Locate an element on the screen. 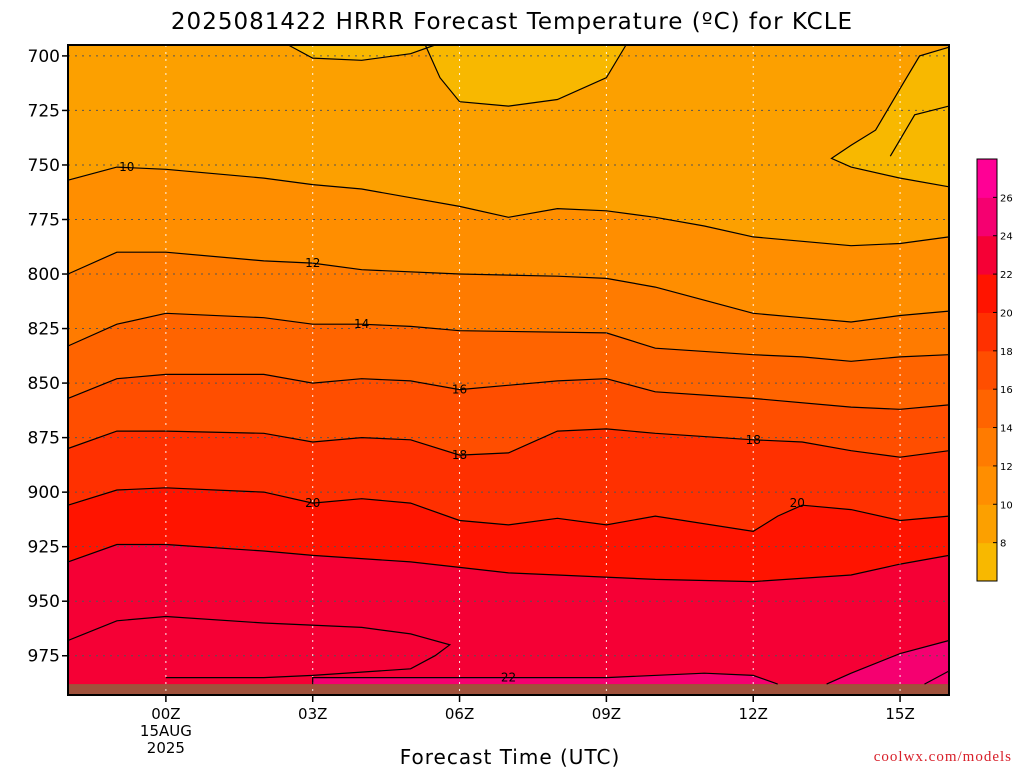  y-axis: 700 725 750 775 800 825 850 875 900 925 950 975 is located at coordinates (48, 357).